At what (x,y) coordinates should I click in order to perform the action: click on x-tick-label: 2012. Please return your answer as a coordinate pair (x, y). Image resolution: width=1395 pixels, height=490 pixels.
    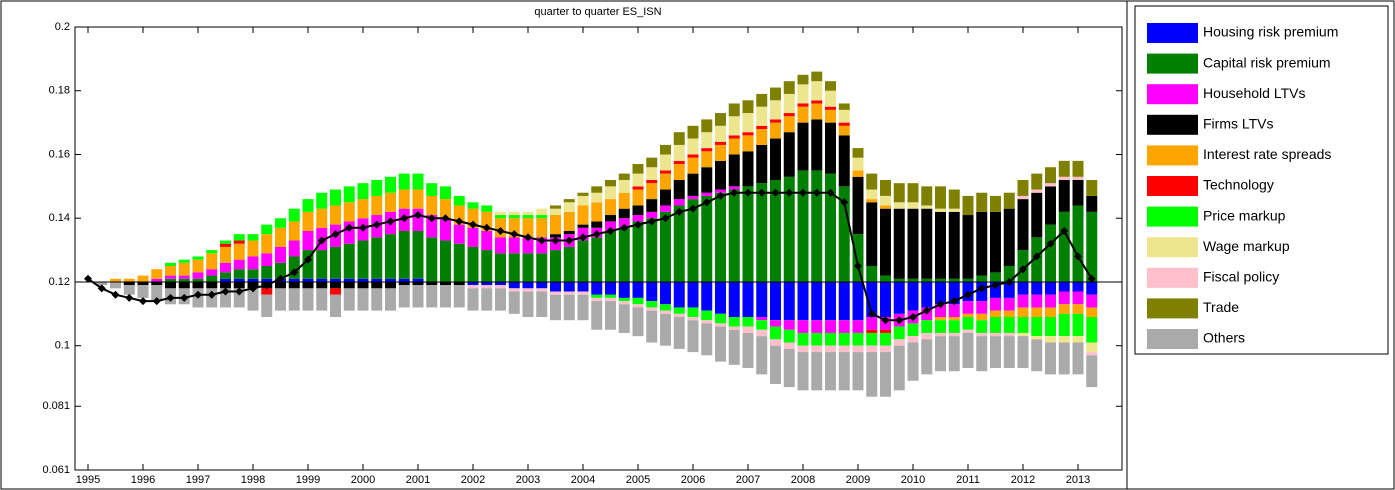
    Looking at the image, I should click on (1023, 480).